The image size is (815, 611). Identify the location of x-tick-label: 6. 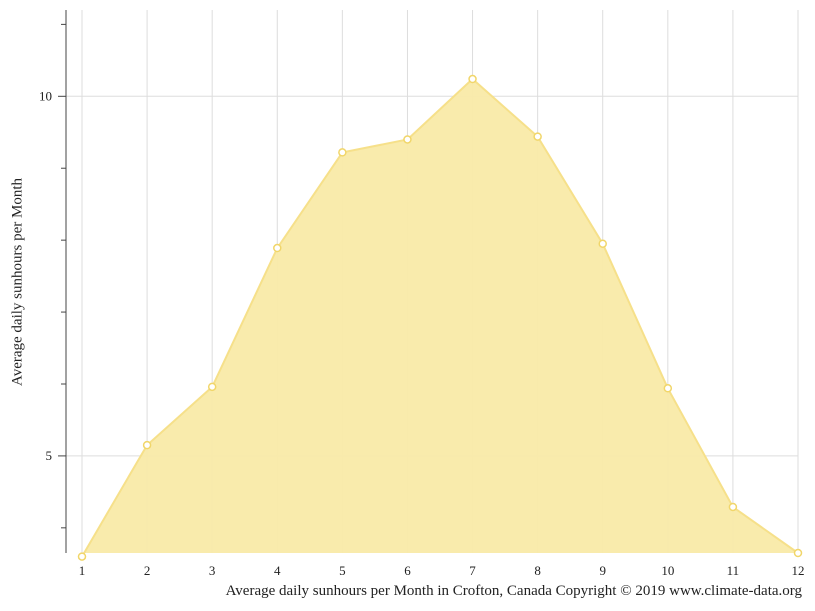
(407, 570).